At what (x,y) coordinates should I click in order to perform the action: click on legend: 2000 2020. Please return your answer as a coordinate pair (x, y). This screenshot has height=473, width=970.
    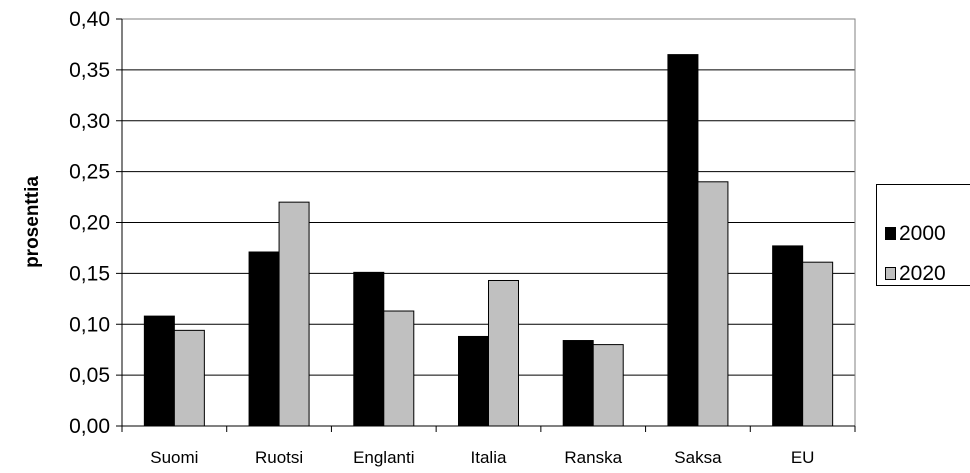
    Looking at the image, I should click on (923, 235).